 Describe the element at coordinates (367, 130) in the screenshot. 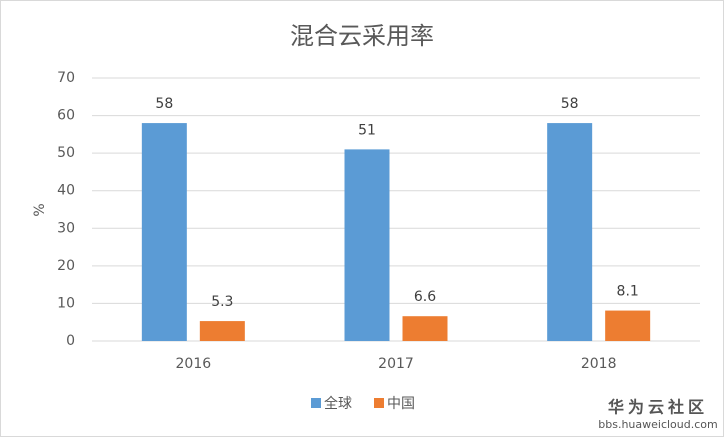

I see `data-label: 51` at that location.